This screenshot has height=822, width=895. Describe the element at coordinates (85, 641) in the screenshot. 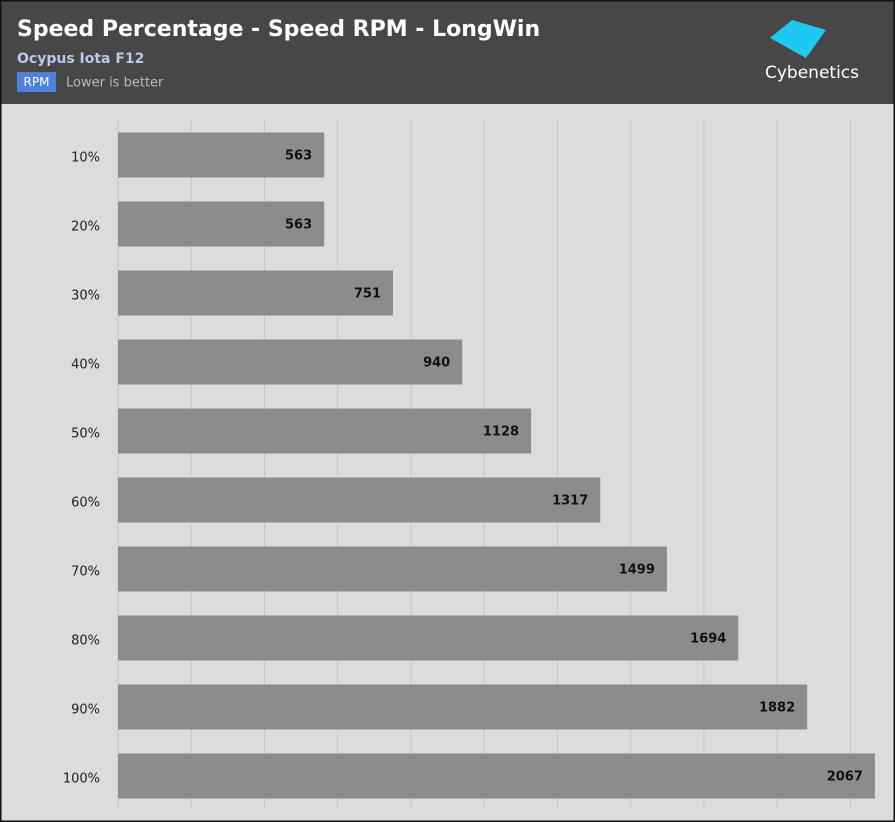

I see `y-tick-label: 80%` at that location.